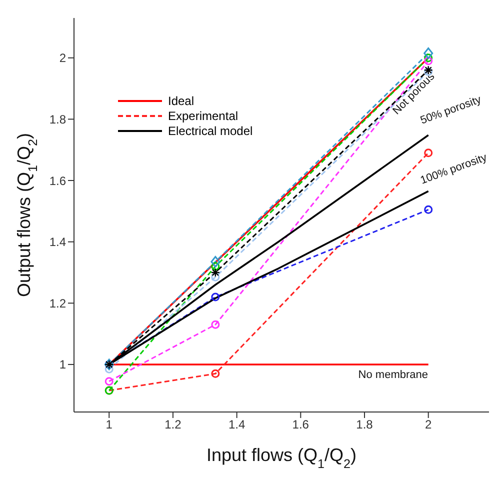 This screenshot has width=500, height=480. What do you see at coordinates (62, 365) in the screenshot?
I see `y-tick-label: 1` at bounding box center [62, 365].